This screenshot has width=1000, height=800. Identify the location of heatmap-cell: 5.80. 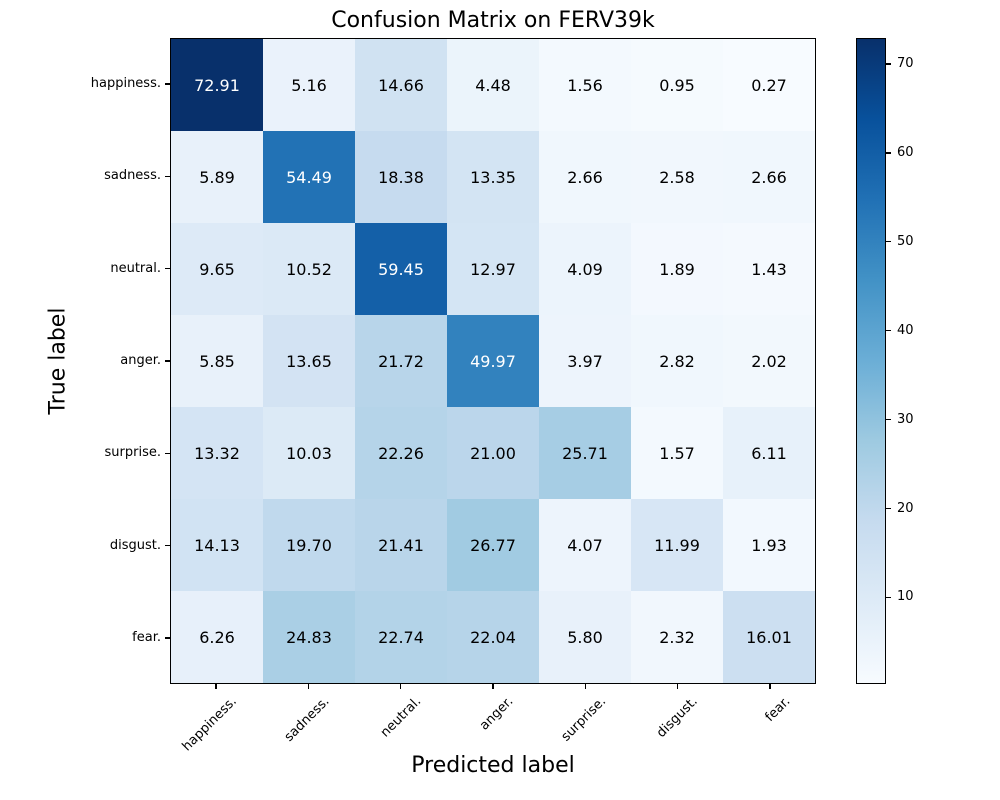
(585, 637).